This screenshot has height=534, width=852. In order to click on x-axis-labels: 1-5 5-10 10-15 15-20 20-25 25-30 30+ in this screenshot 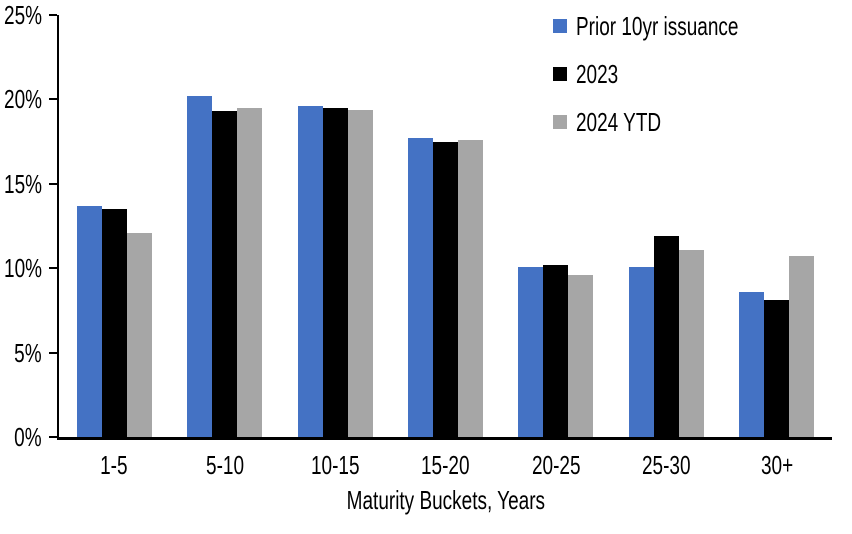, I will do `click(445, 465)`.